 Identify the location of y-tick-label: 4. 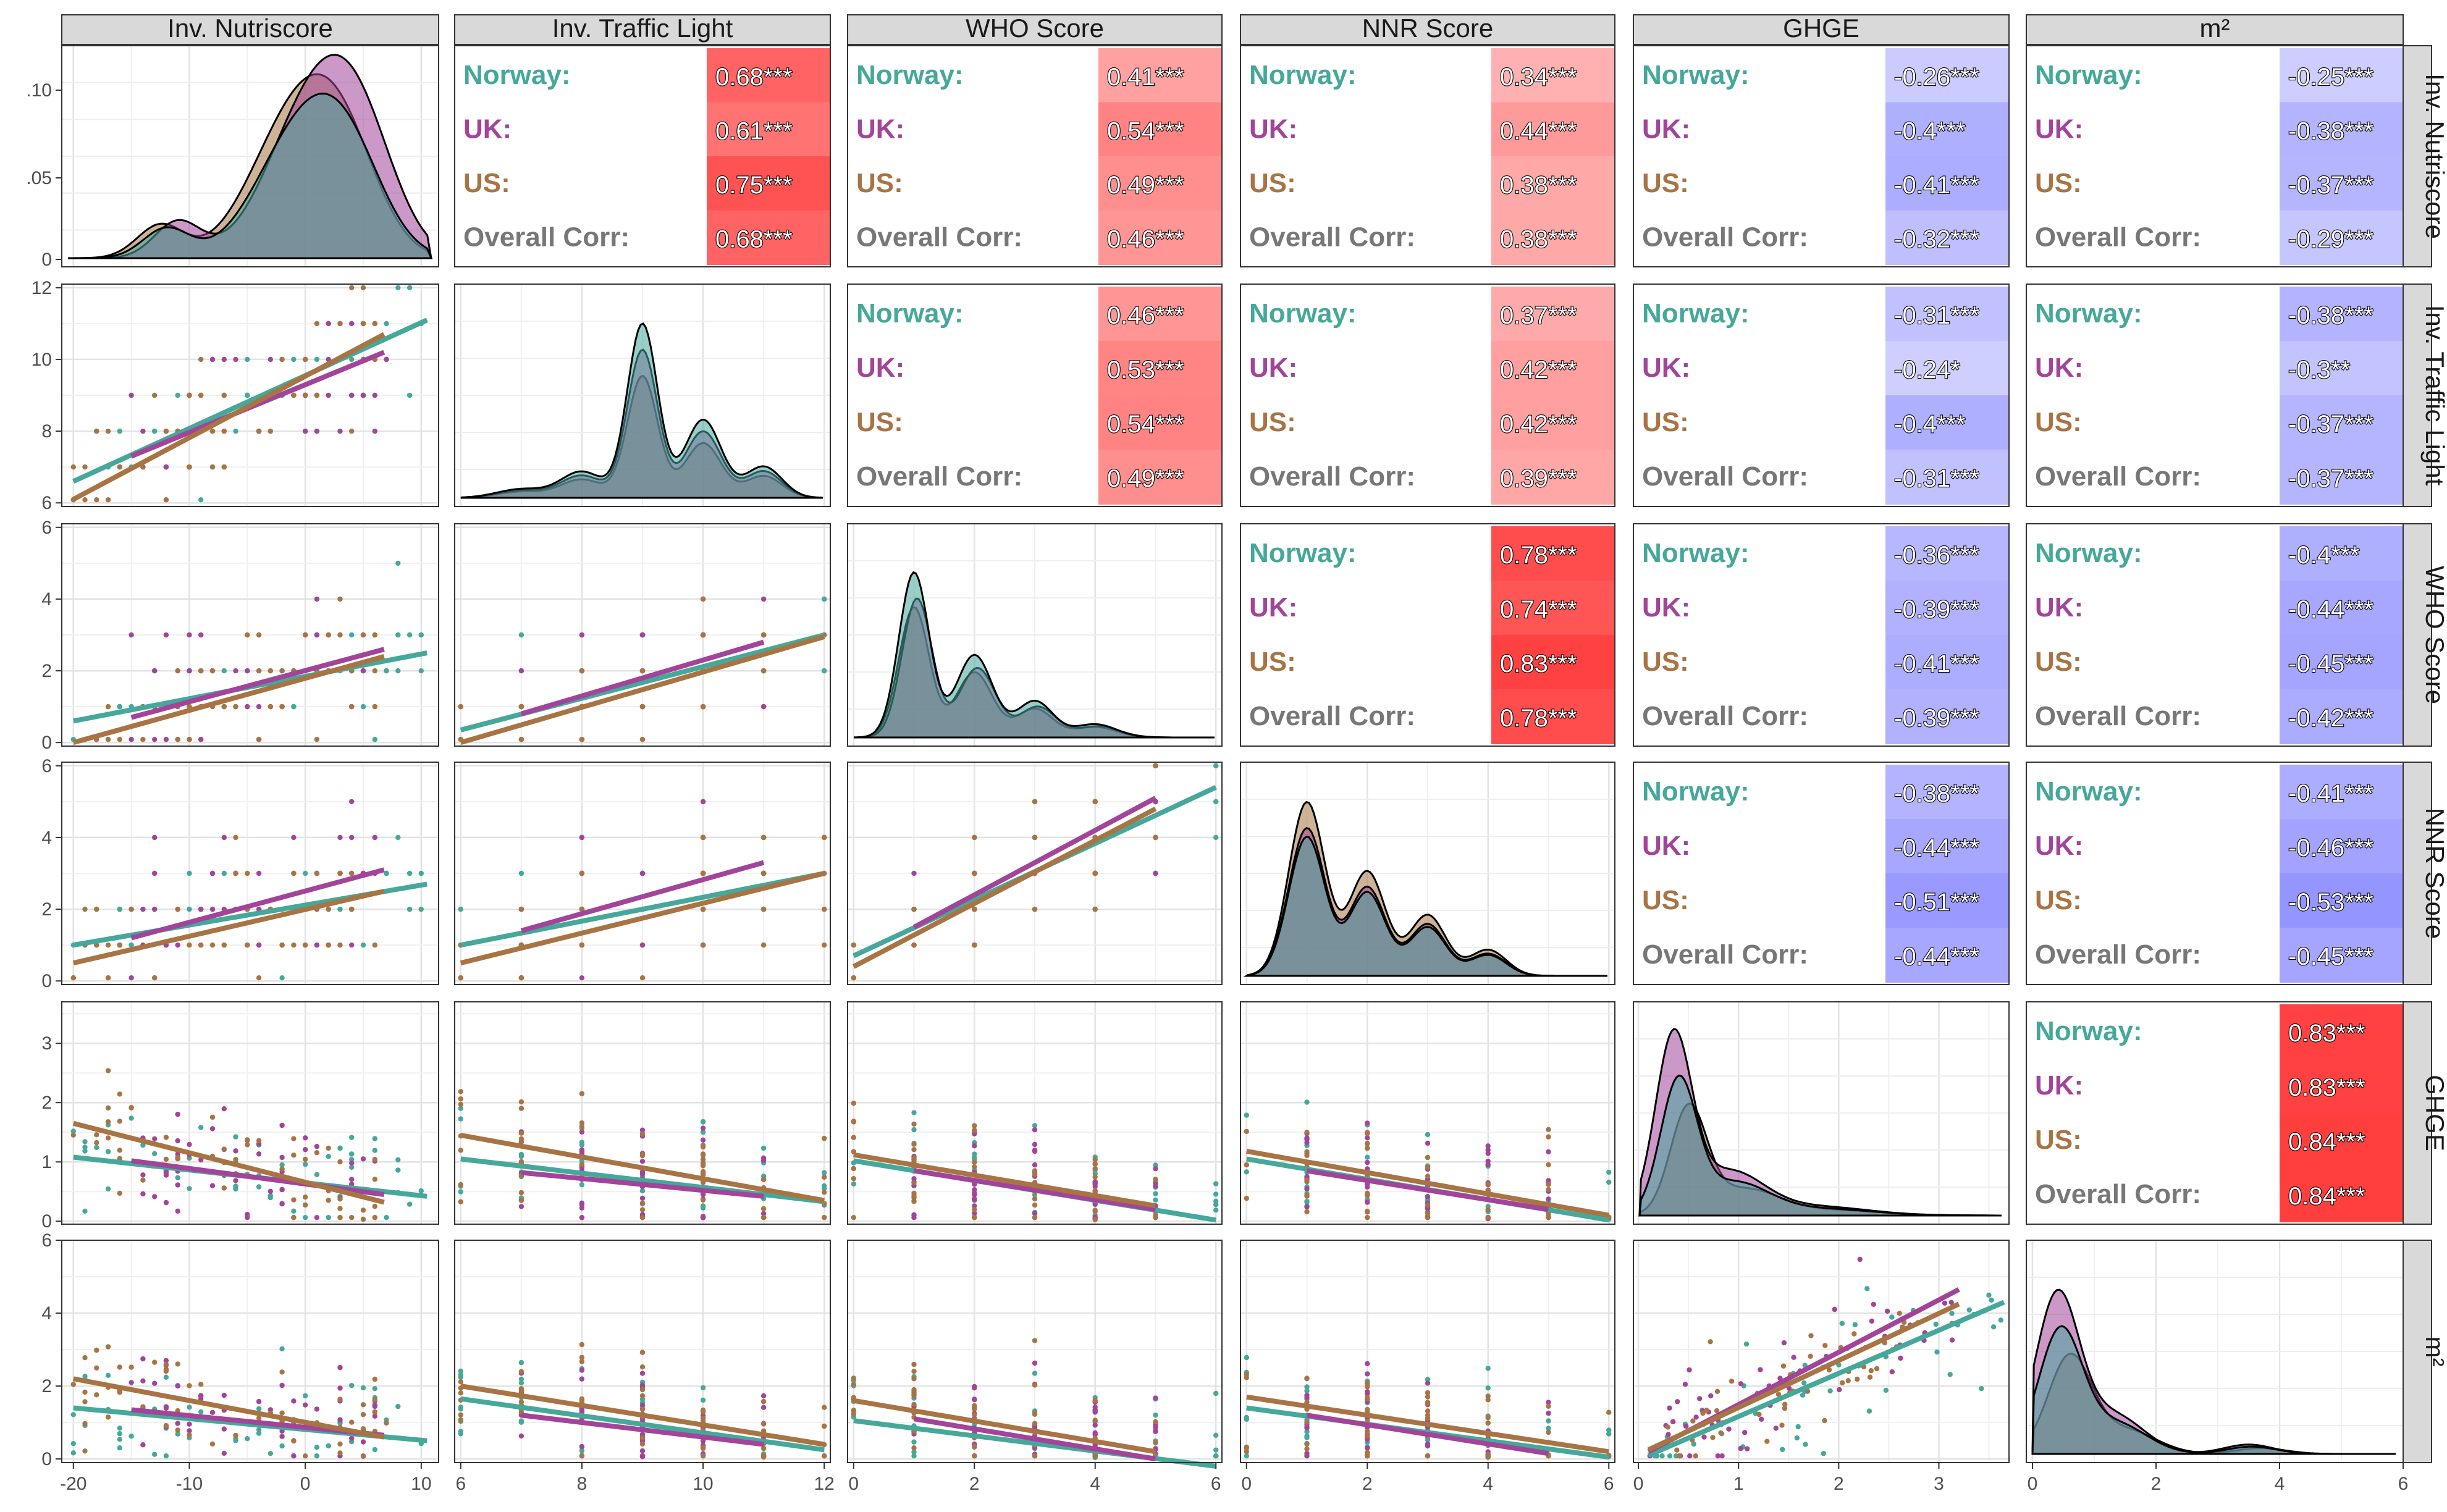
(46, 1313).